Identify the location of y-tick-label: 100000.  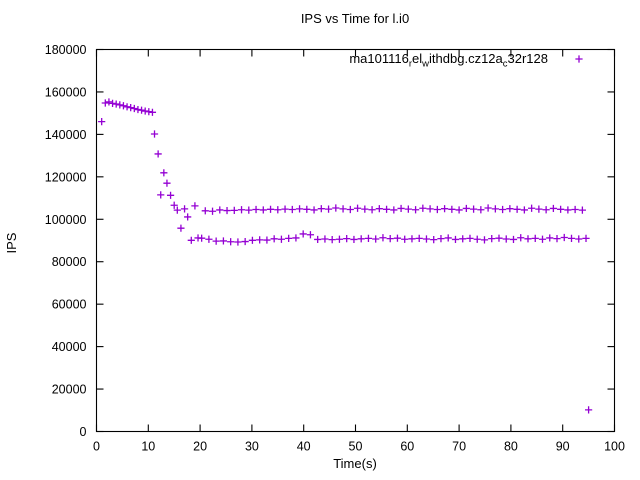
(66, 220).